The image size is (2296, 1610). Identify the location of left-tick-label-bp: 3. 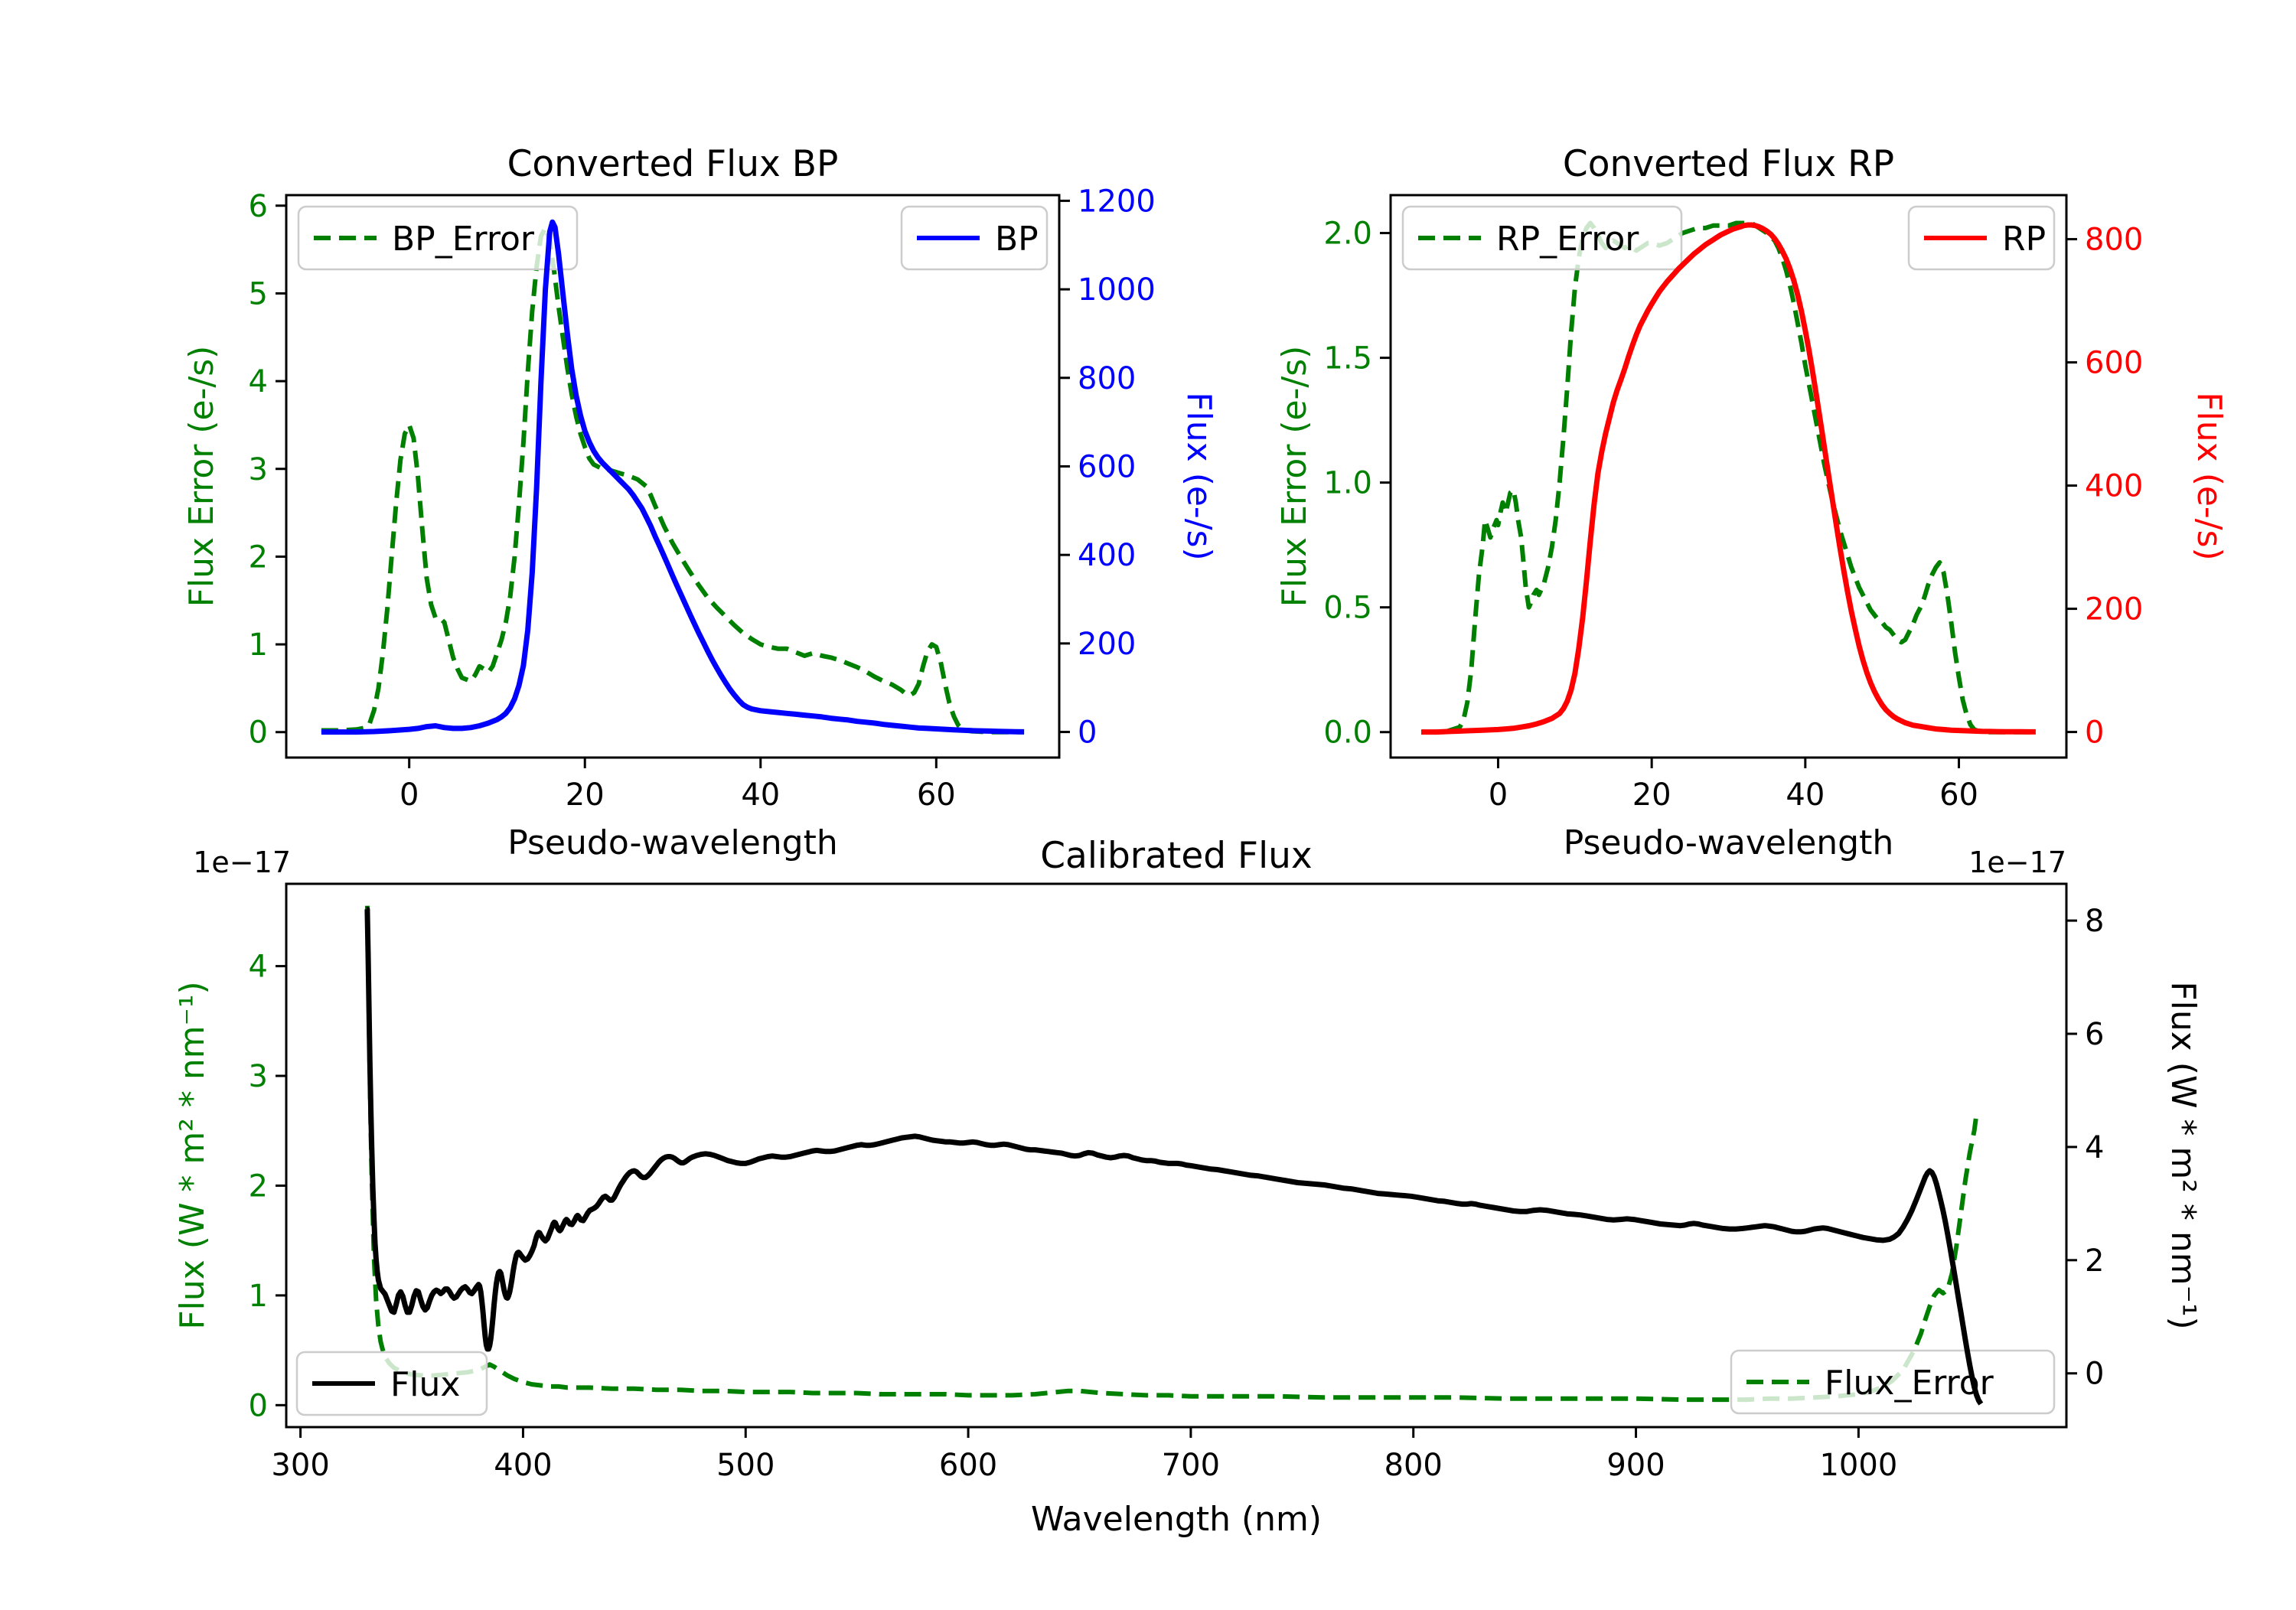
(258, 470).